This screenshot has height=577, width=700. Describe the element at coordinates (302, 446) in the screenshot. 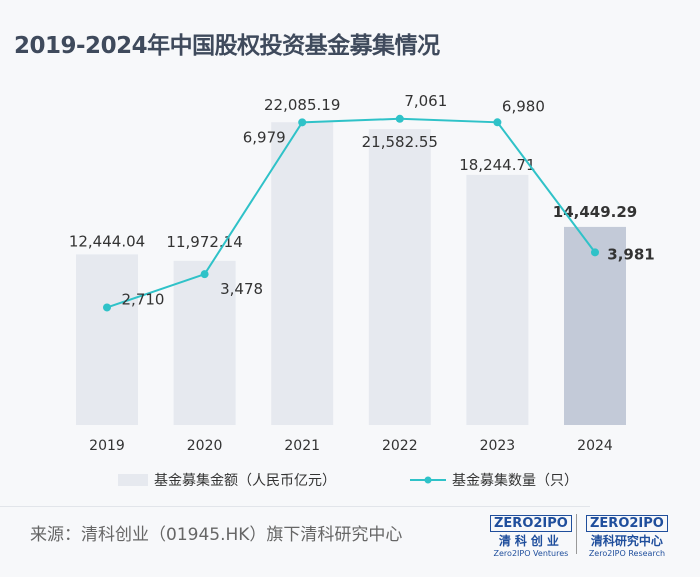

I see `x-tick-label: 2021` at that location.